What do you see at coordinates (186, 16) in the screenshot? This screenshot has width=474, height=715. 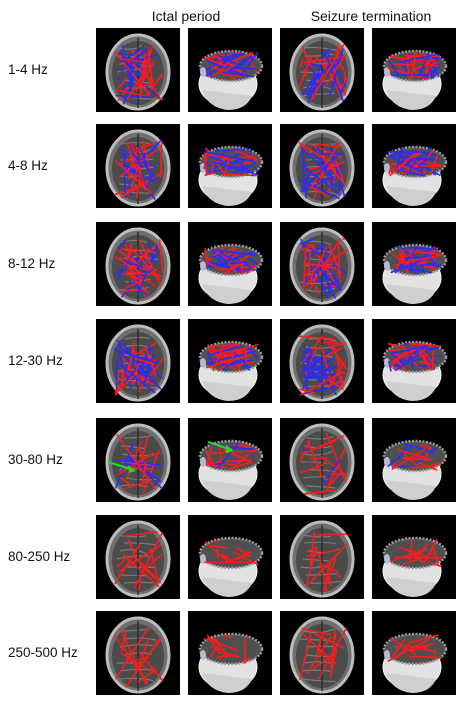 I see `column-header-ictal-period: Ictal period` at bounding box center [186, 16].